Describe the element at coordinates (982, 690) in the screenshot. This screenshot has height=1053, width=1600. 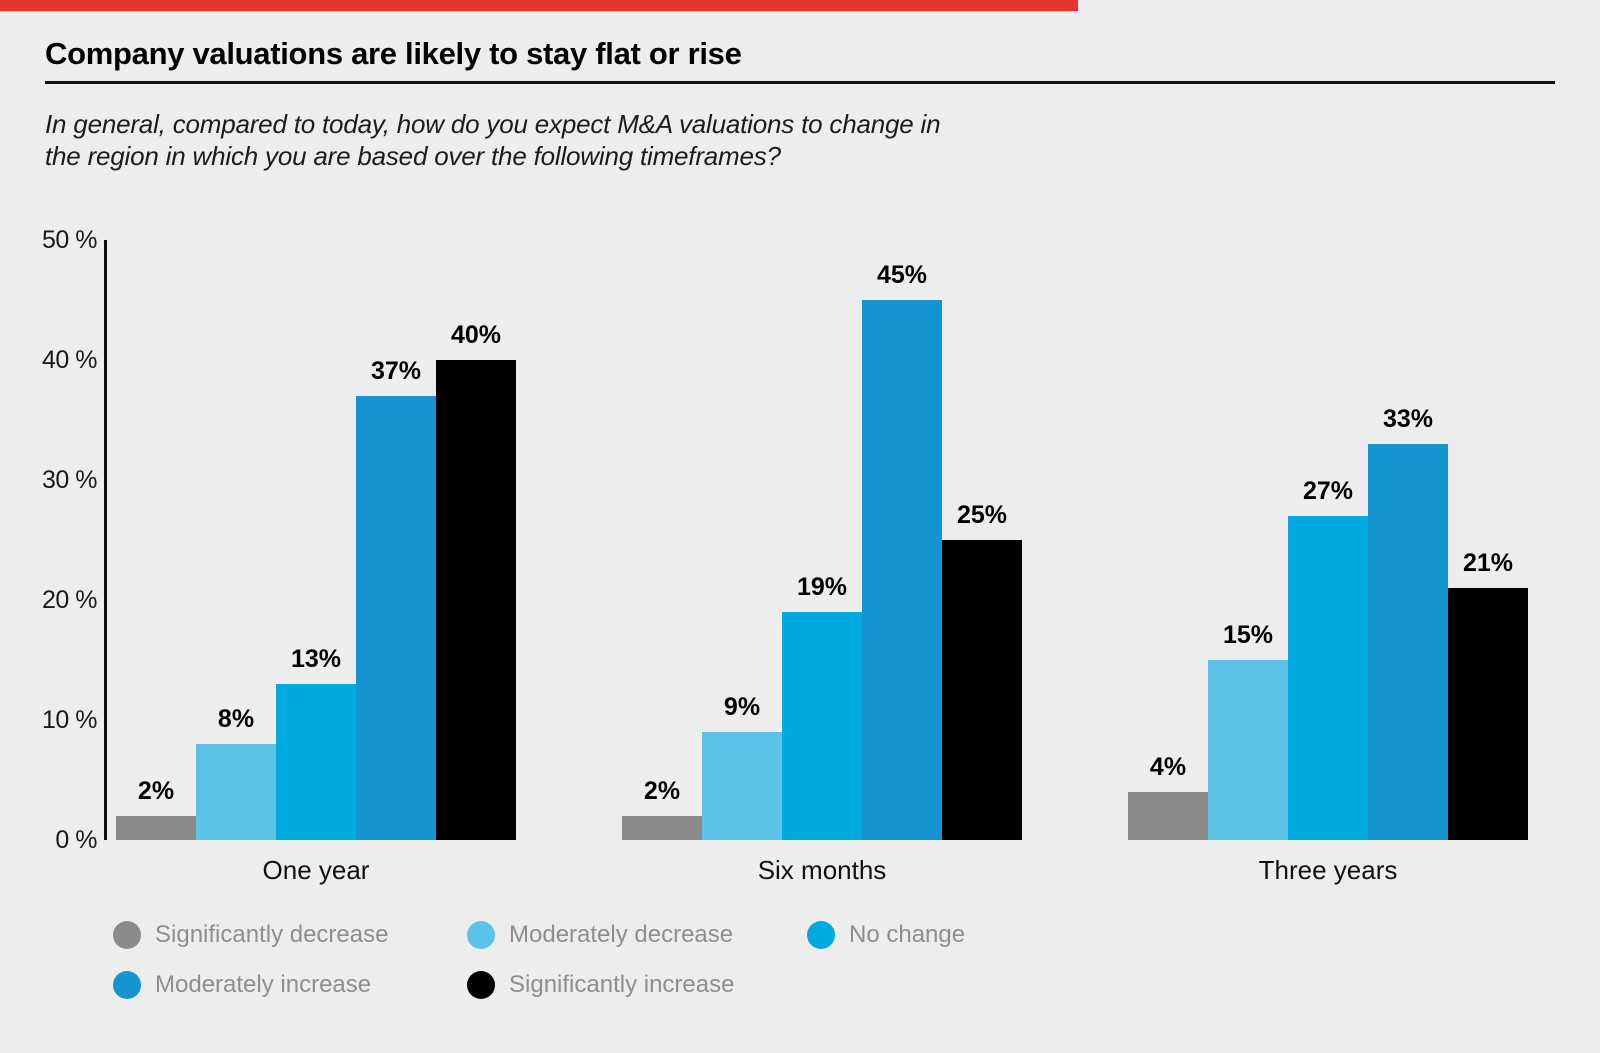
I see `bar-significantly-increase-six-months` at that location.